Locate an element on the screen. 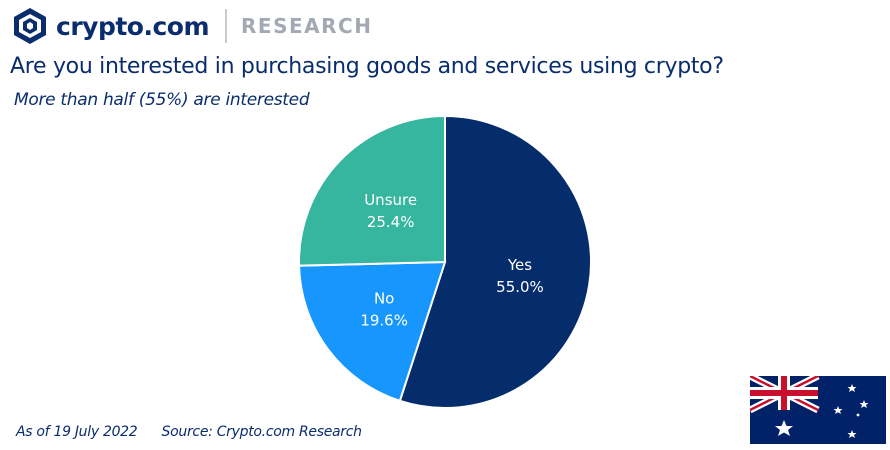 This screenshot has width=890, height=450. header-divider is located at coordinates (226, 26).